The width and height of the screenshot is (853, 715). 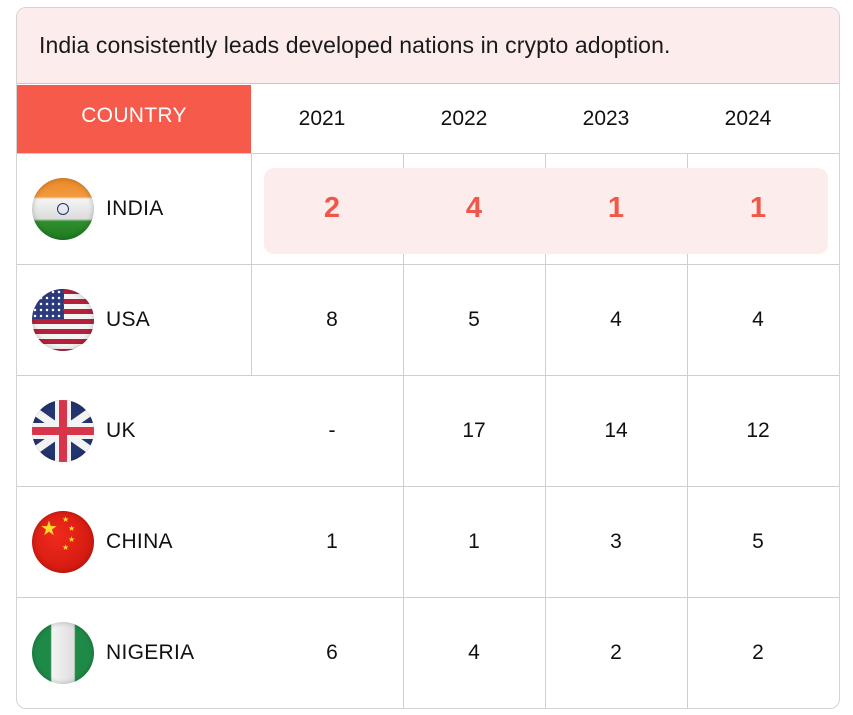 I want to click on rank-cell-2021: -, so click(x=332, y=430).